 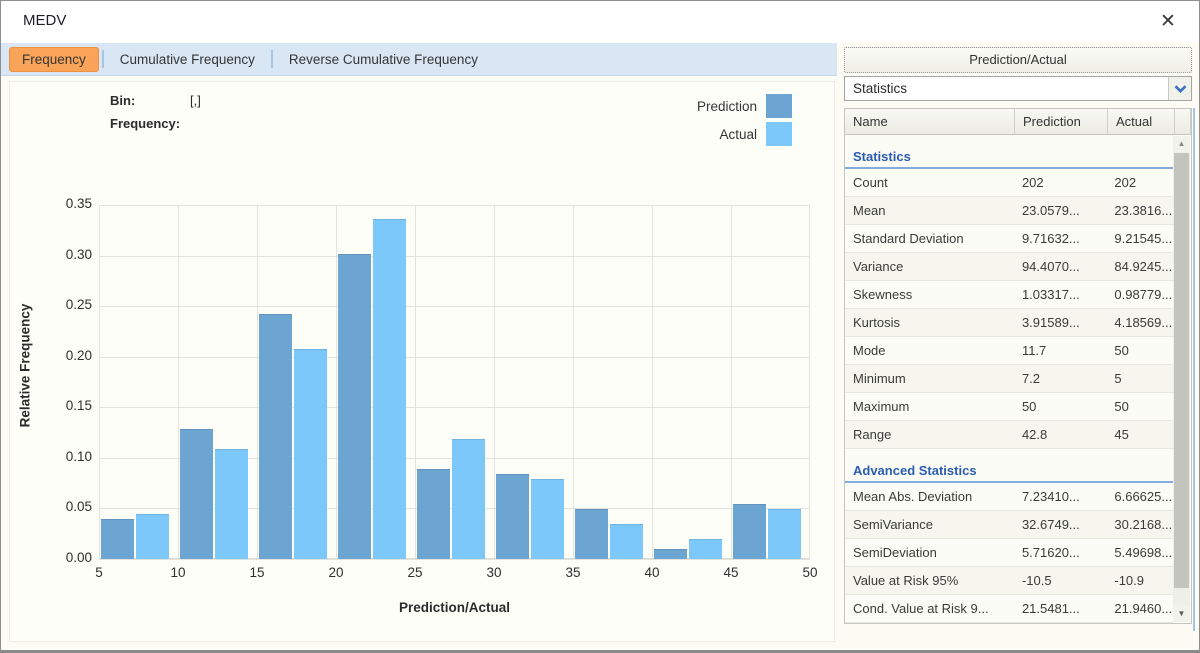 What do you see at coordinates (1129, 580) in the screenshot?
I see `cell-actual: -10.9` at bounding box center [1129, 580].